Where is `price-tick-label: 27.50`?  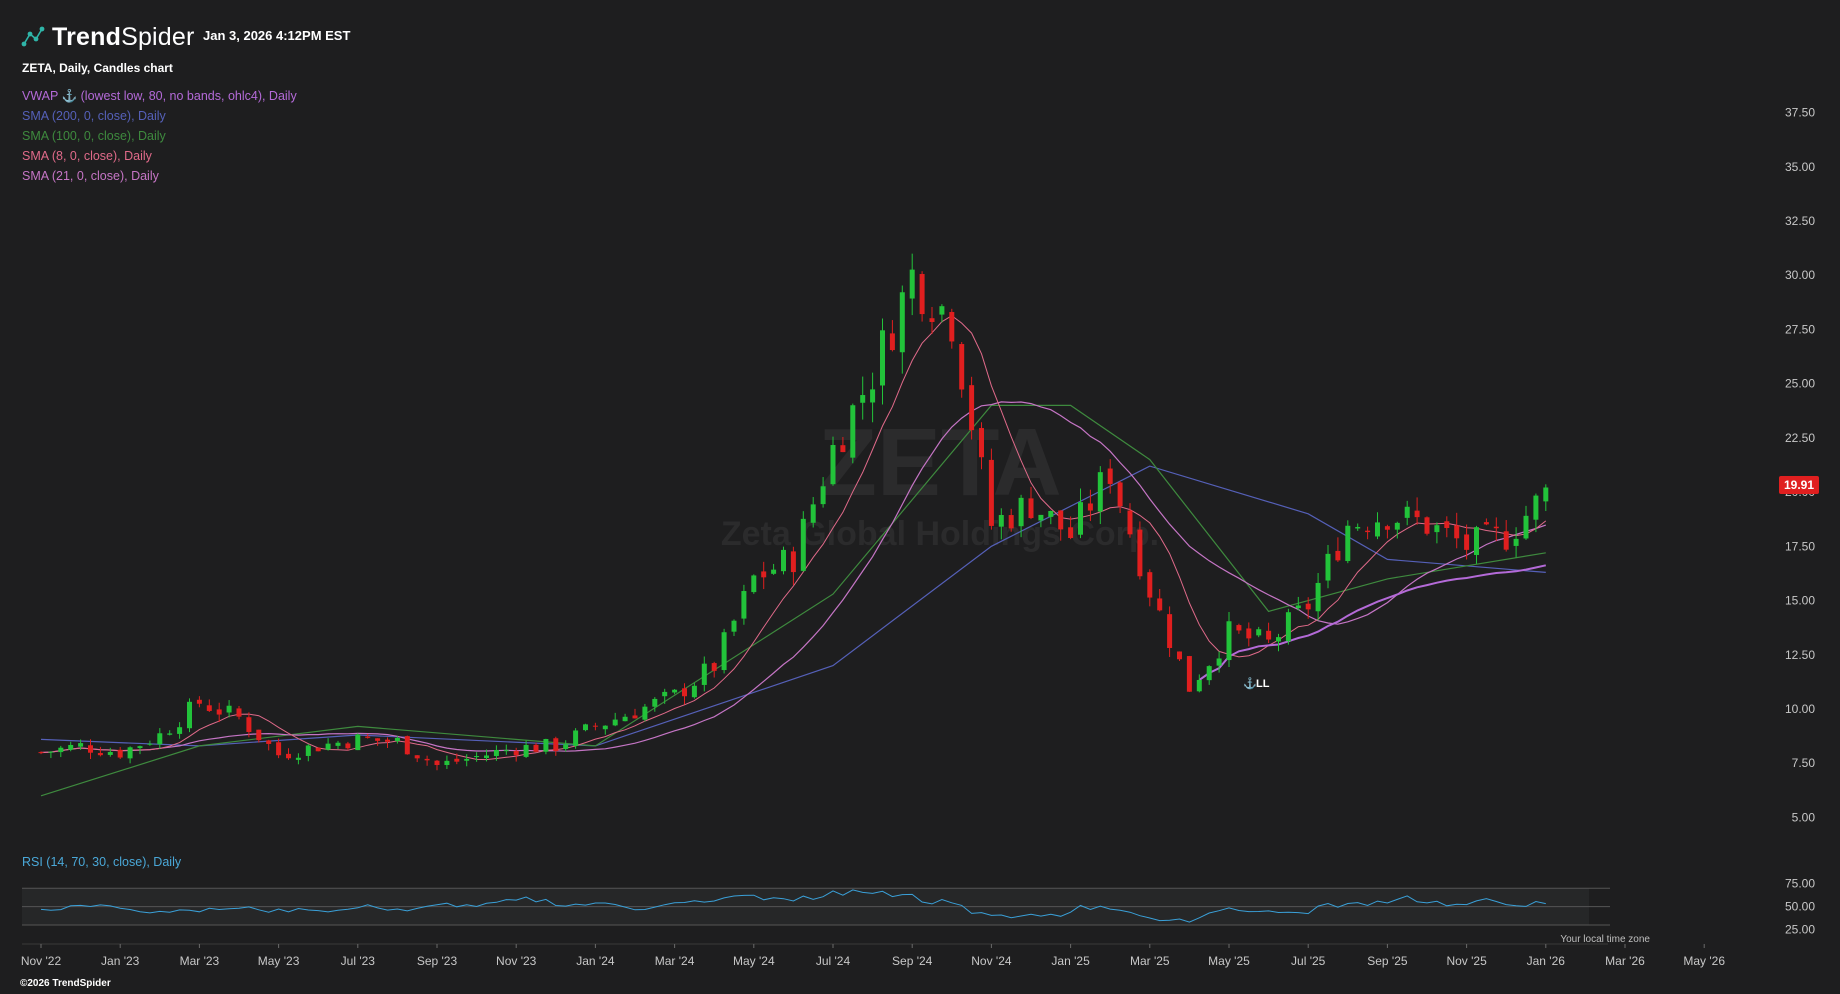 price-tick-label: 27.50 is located at coordinates (1800, 329).